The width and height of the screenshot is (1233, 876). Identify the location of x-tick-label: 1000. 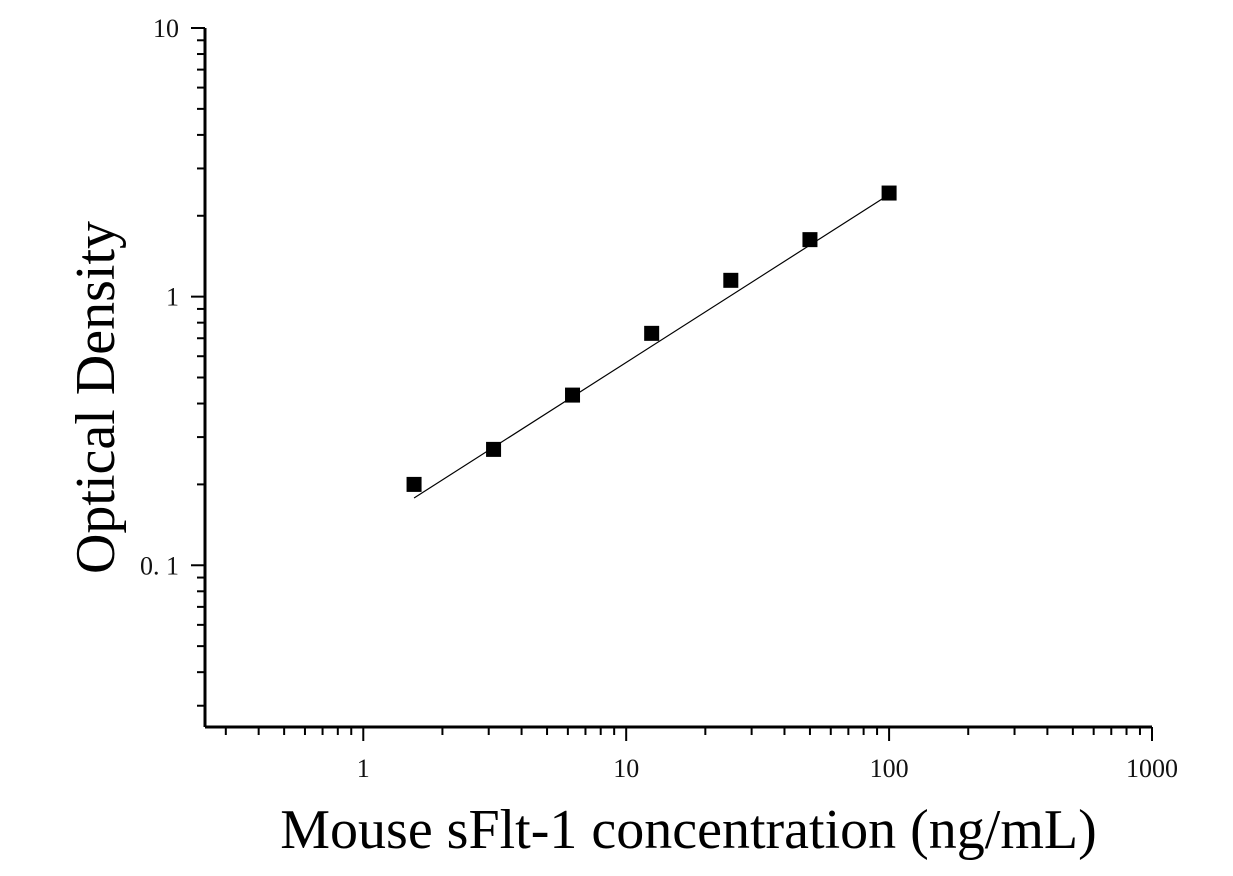
(1152, 768).